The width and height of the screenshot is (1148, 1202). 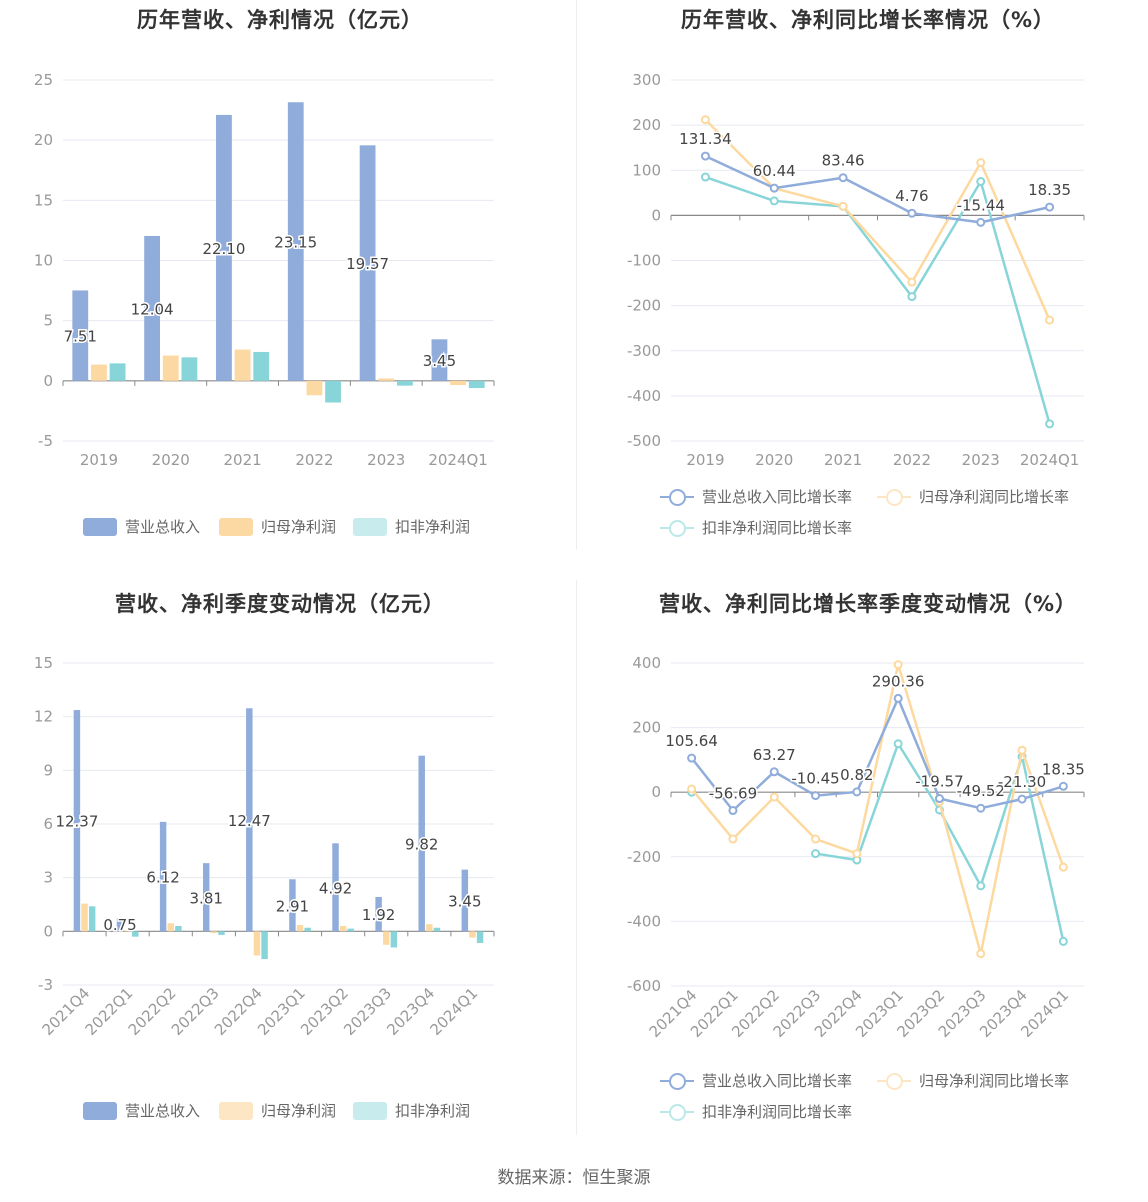 What do you see at coordinates (242, 460) in the screenshot?
I see `x-tick-label: 2021` at bounding box center [242, 460].